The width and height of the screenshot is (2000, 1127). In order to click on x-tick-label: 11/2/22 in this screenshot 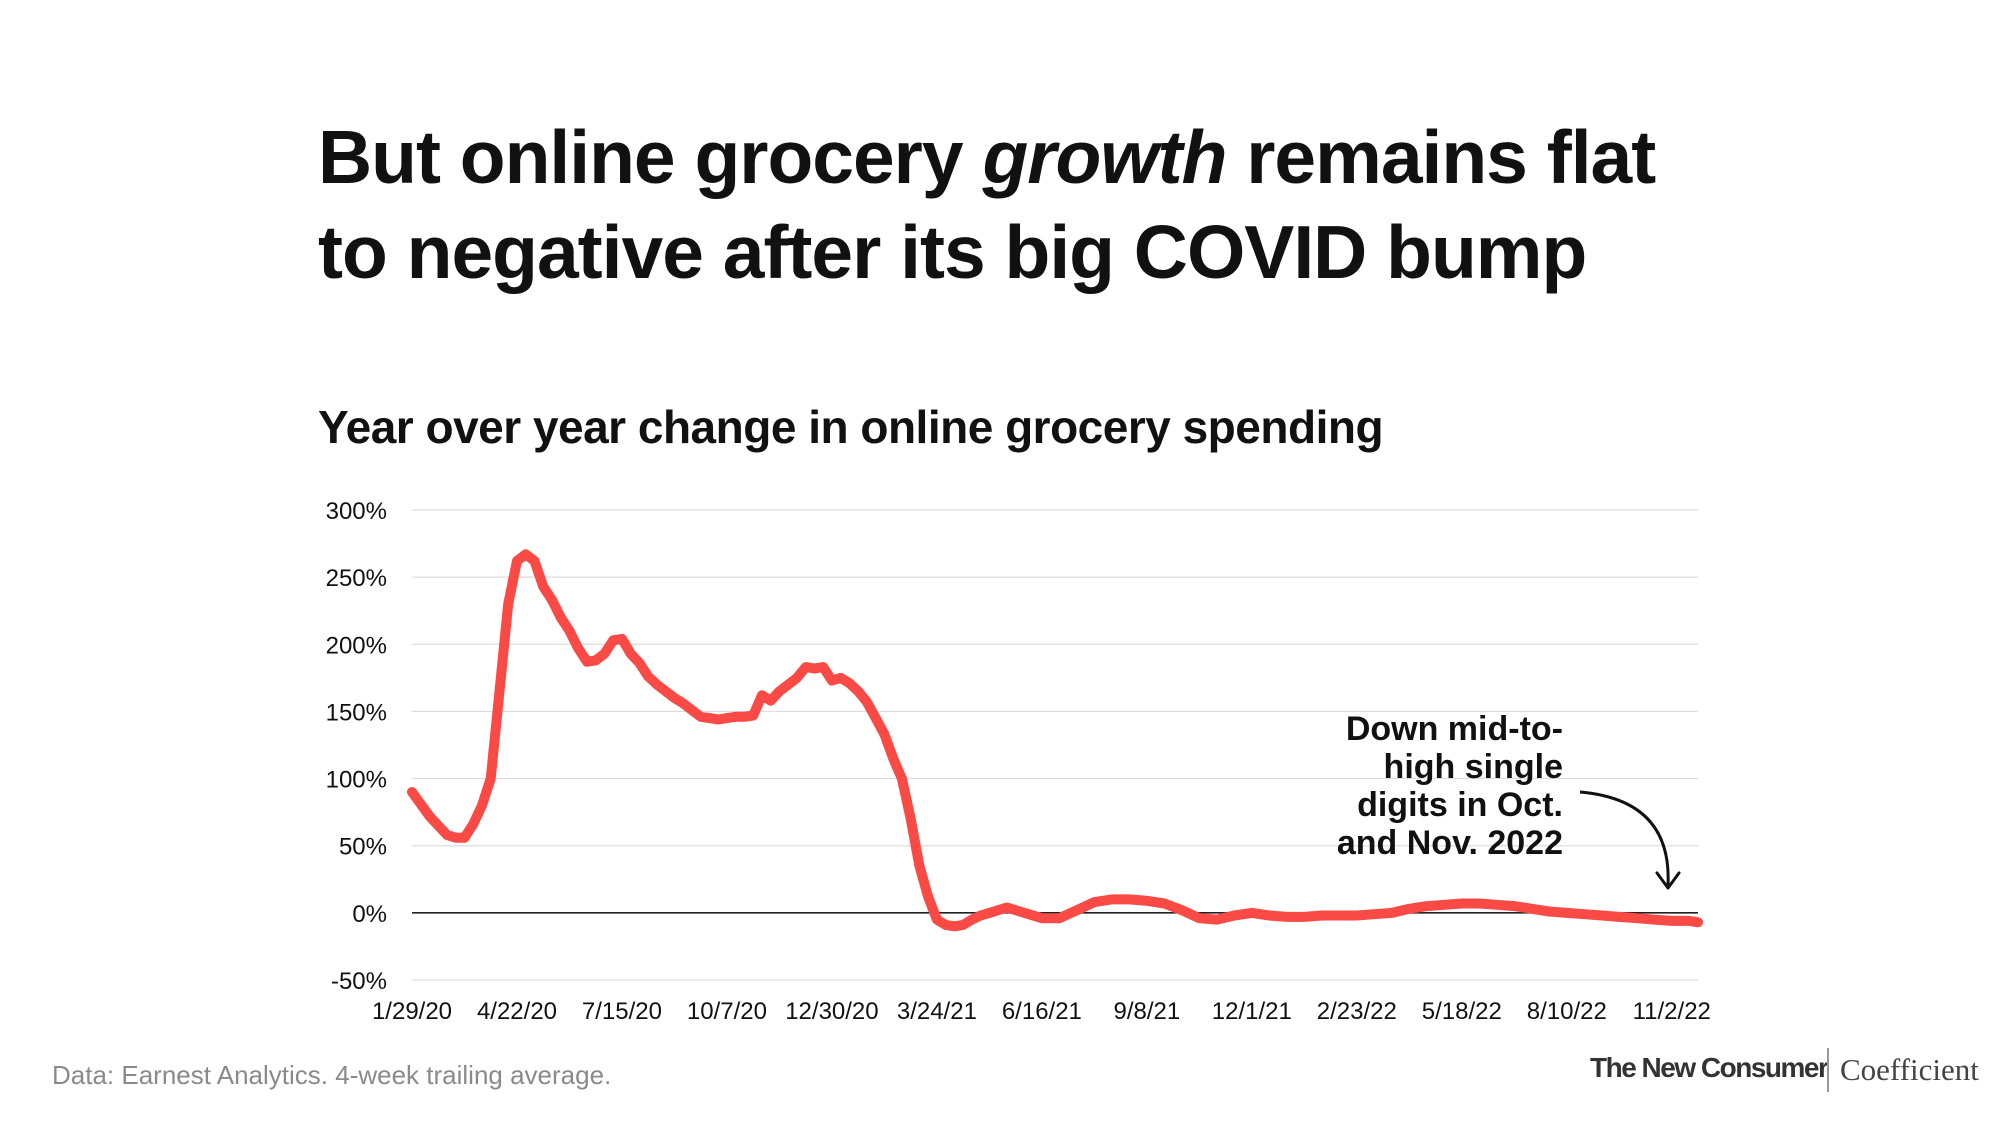, I will do `click(1672, 1011)`.